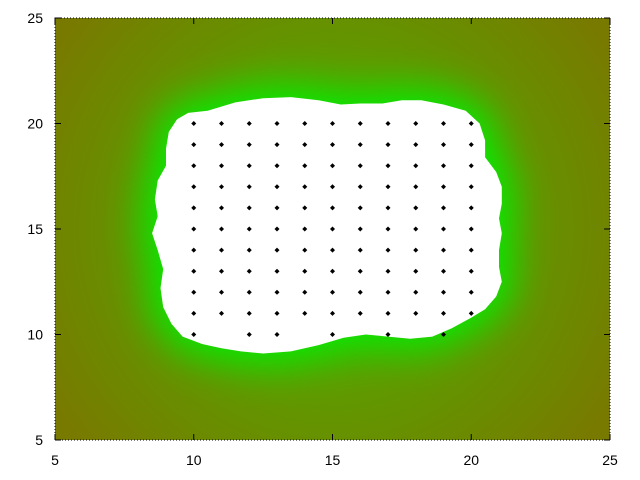 The width and height of the screenshot is (640, 480). Describe the element at coordinates (35, 18) in the screenshot. I see `y-tick-label: 25` at that location.